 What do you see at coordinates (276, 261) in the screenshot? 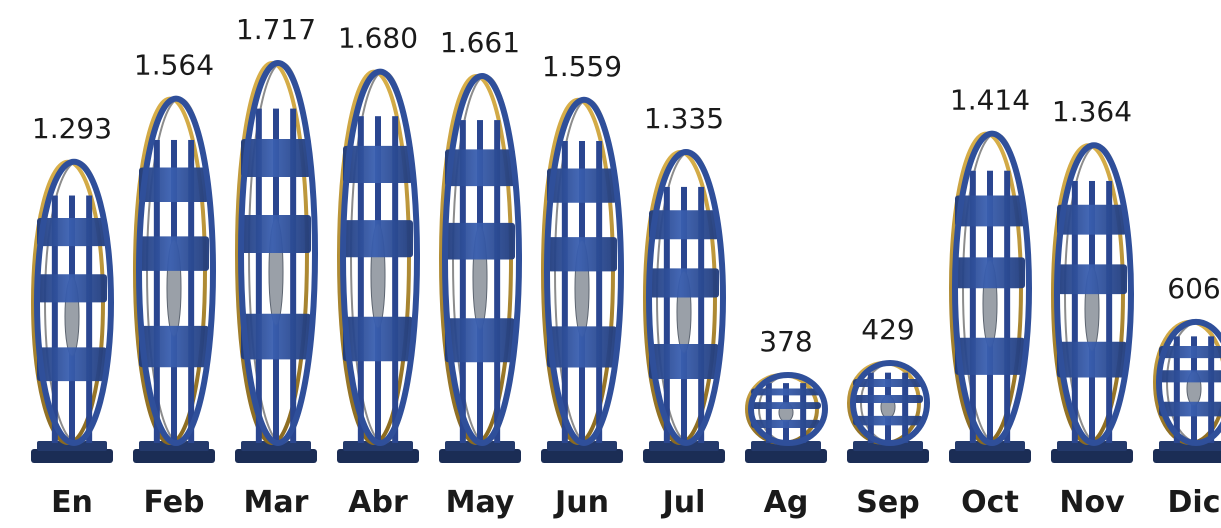
I see `bar-mar` at bounding box center [276, 261].